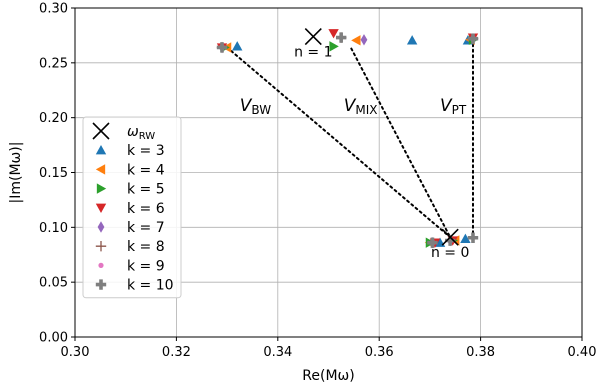 This screenshot has height=392, width=600. Describe the element at coordinates (453, 106) in the screenshot. I see `annotation-label: VPT` at that location.